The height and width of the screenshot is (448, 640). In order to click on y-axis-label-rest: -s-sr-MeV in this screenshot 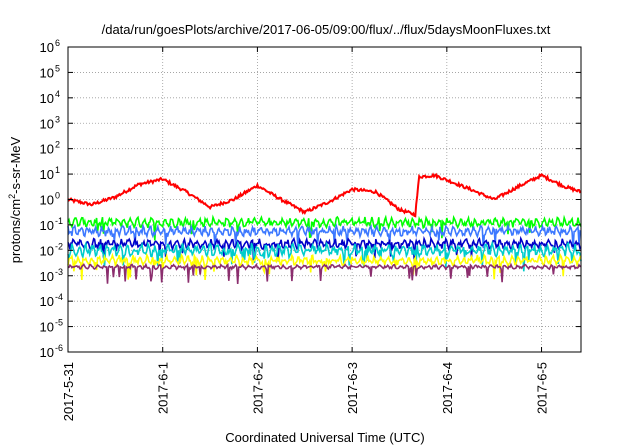, I will do `click(15, 164)`.